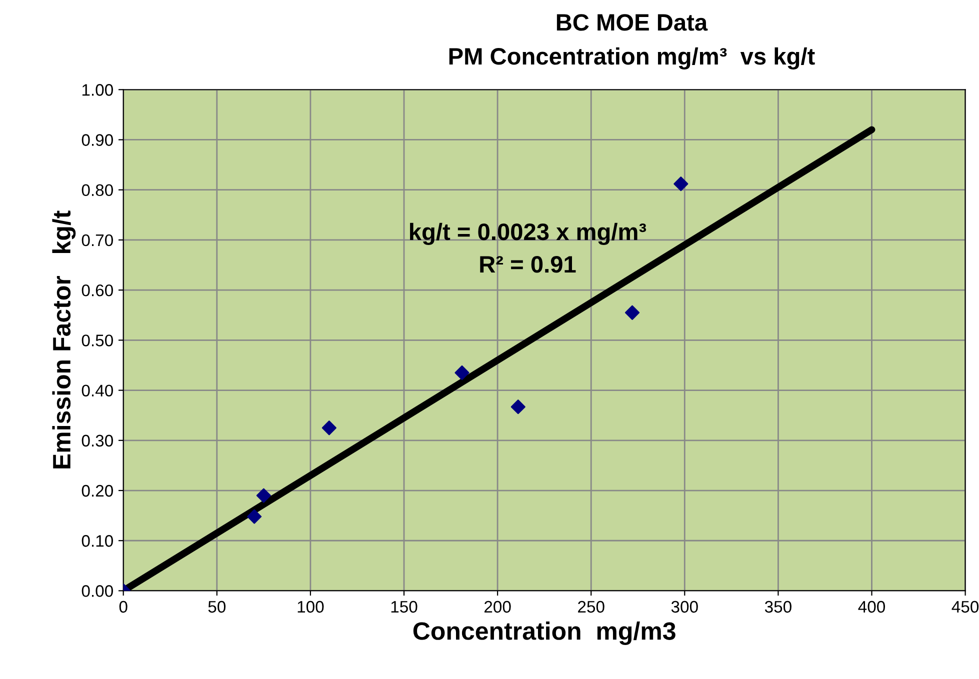 The height and width of the screenshot is (679, 979). What do you see at coordinates (778, 606) in the screenshot?
I see `x-tick-label: 350` at bounding box center [778, 606].